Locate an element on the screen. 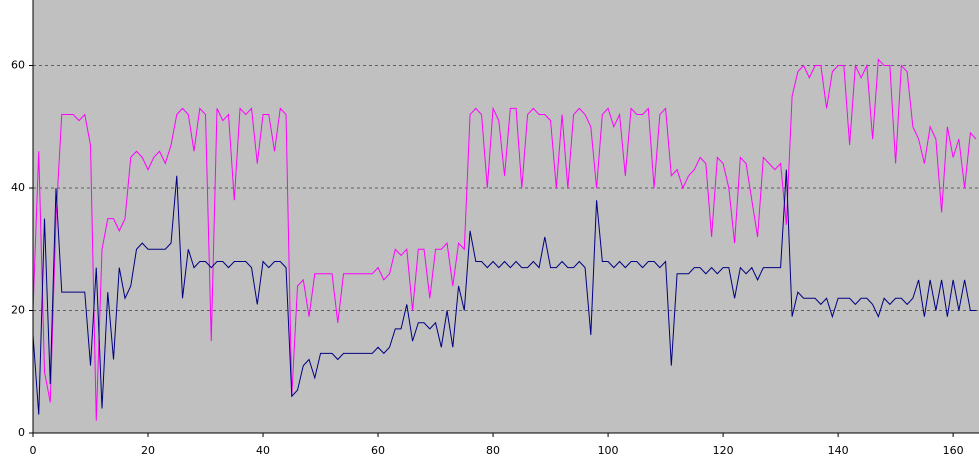 This screenshot has height=465, width=979. x-tick-label: 0 is located at coordinates (33, 450).